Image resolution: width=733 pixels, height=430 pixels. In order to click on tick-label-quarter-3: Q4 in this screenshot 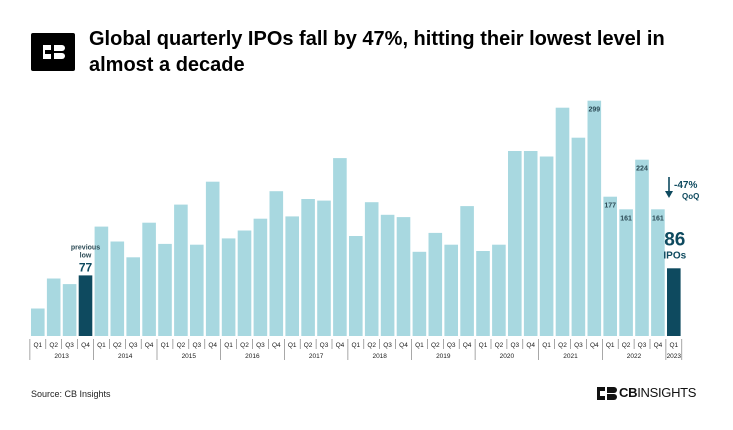, I will do `click(85, 345)`.